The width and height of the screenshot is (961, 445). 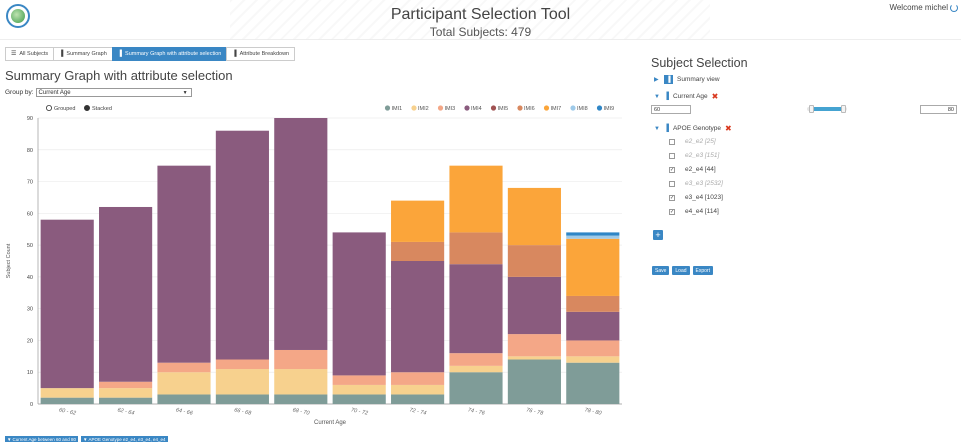 I want to click on genotype-option-label: e2_e3 [151], so click(x=702, y=155).